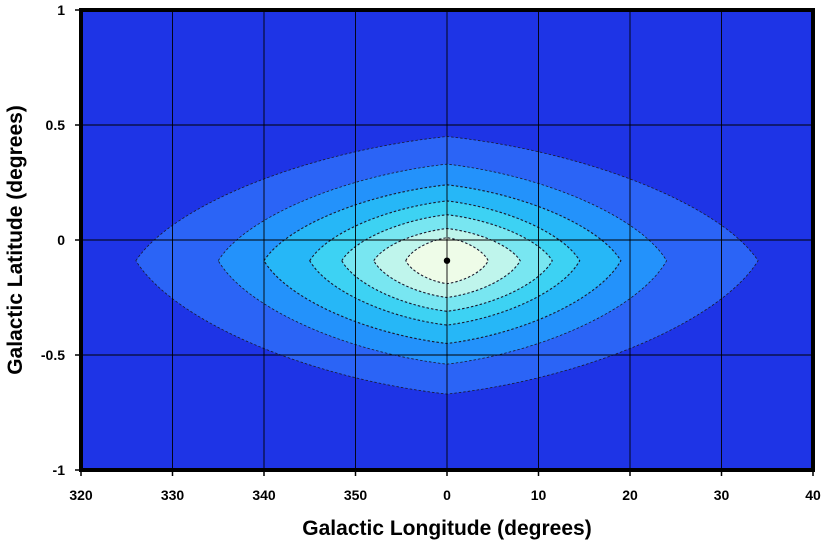 This screenshot has height=547, width=830. What do you see at coordinates (447, 495) in the screenshot?
I see `x-tick-label: 0` at bounding box center [447, 495].